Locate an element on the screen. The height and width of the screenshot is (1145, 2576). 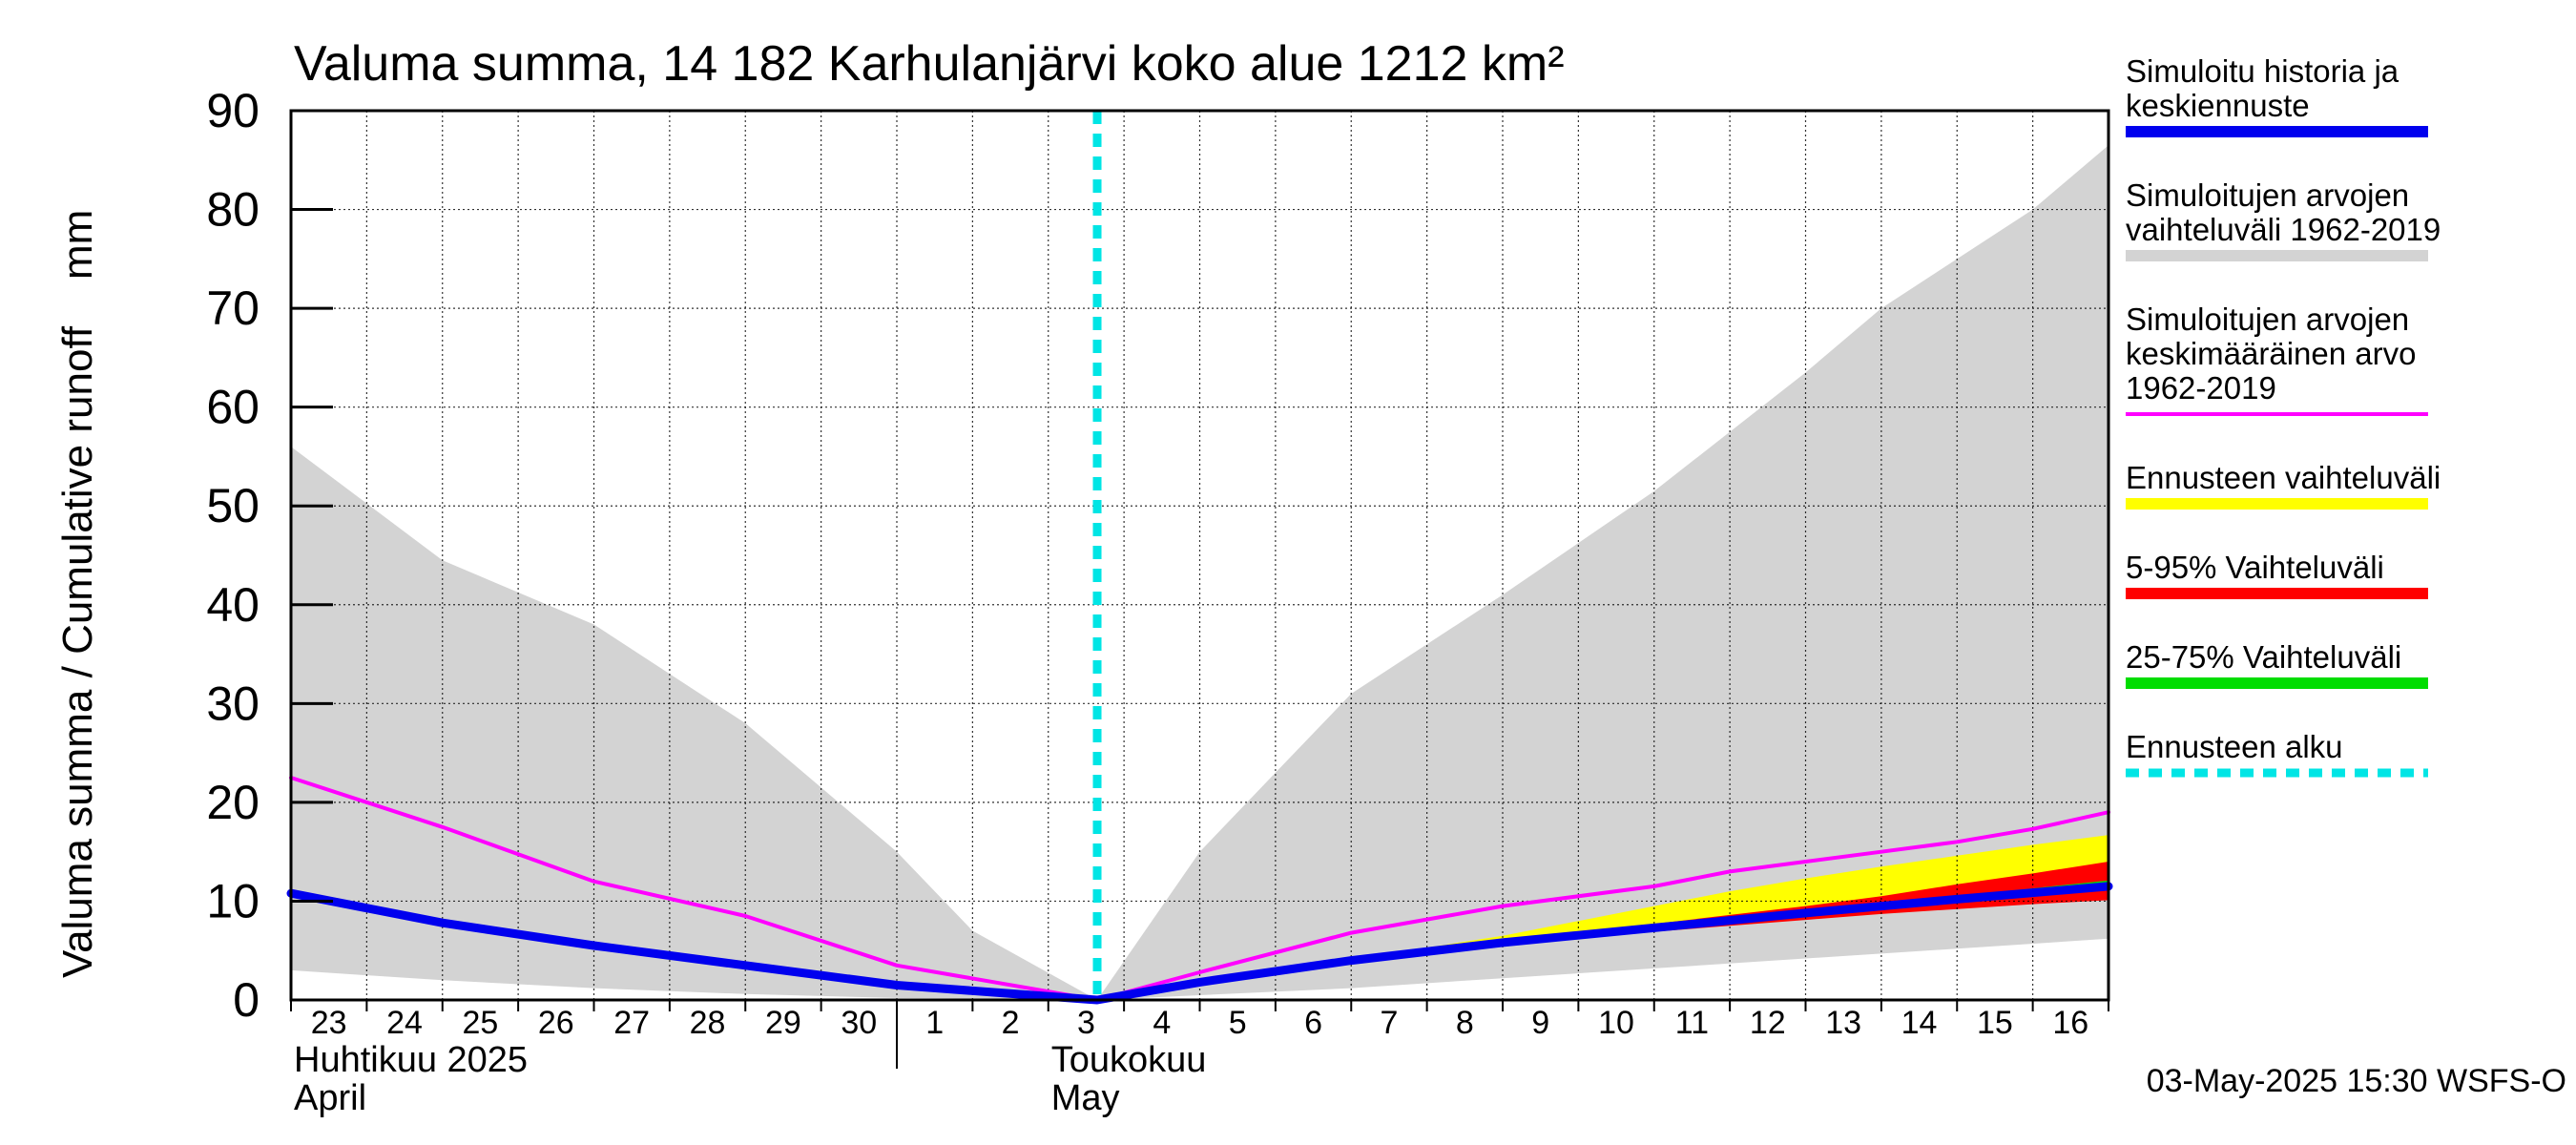
x-tick-label: 13 is located at coordinates (1843, 1023).